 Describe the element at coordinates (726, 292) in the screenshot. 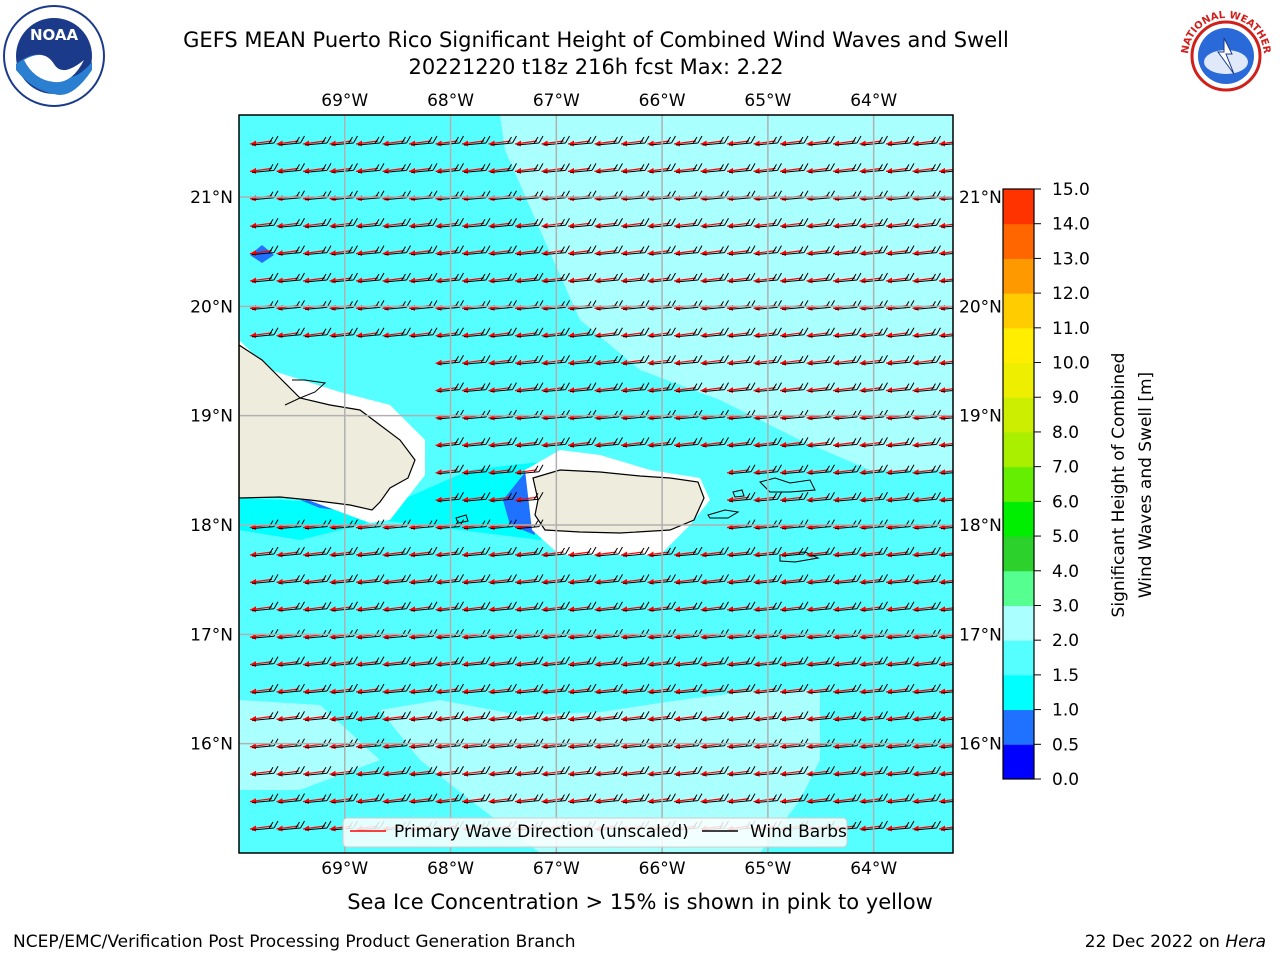

I see `wave-height-region-2-3m-north` at that location.